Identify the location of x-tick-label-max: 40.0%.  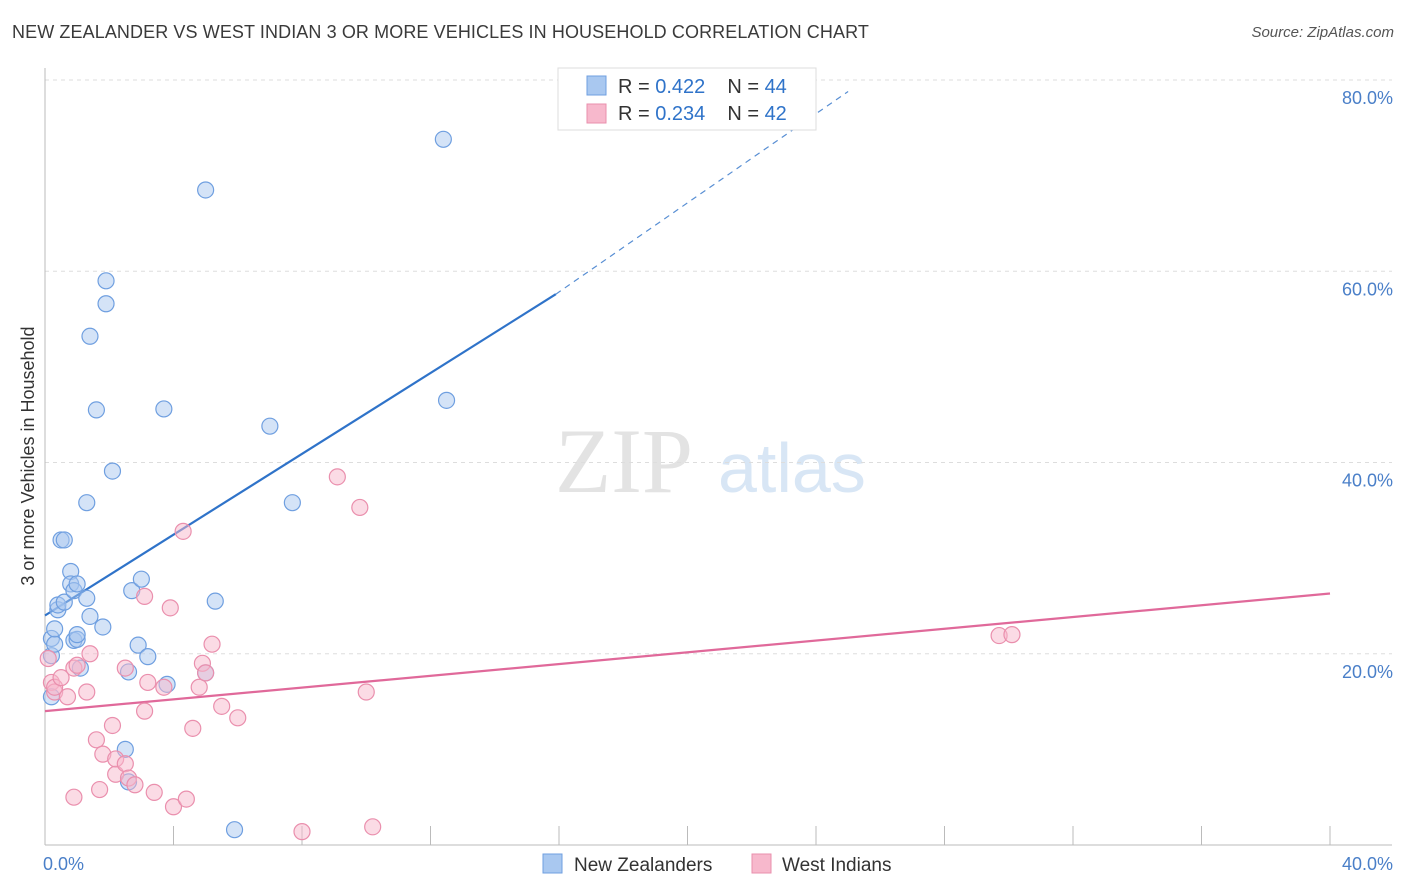
(1367, 864).